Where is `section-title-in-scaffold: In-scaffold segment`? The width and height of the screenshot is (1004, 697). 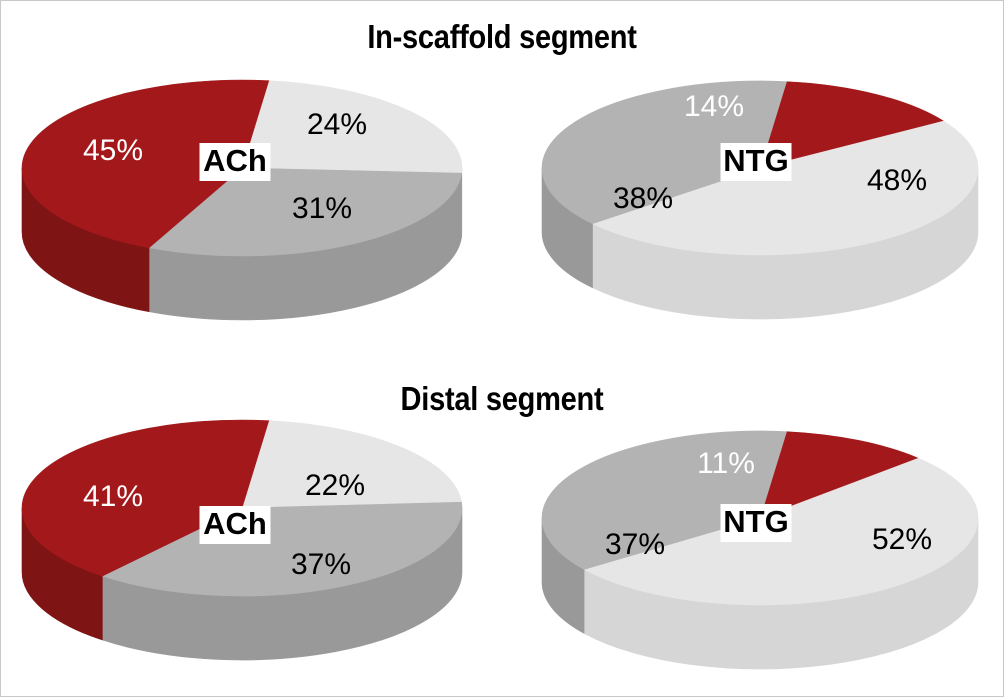
section-title-in-scaffold: In-scaffold segment is located at coordinates (502, 36).